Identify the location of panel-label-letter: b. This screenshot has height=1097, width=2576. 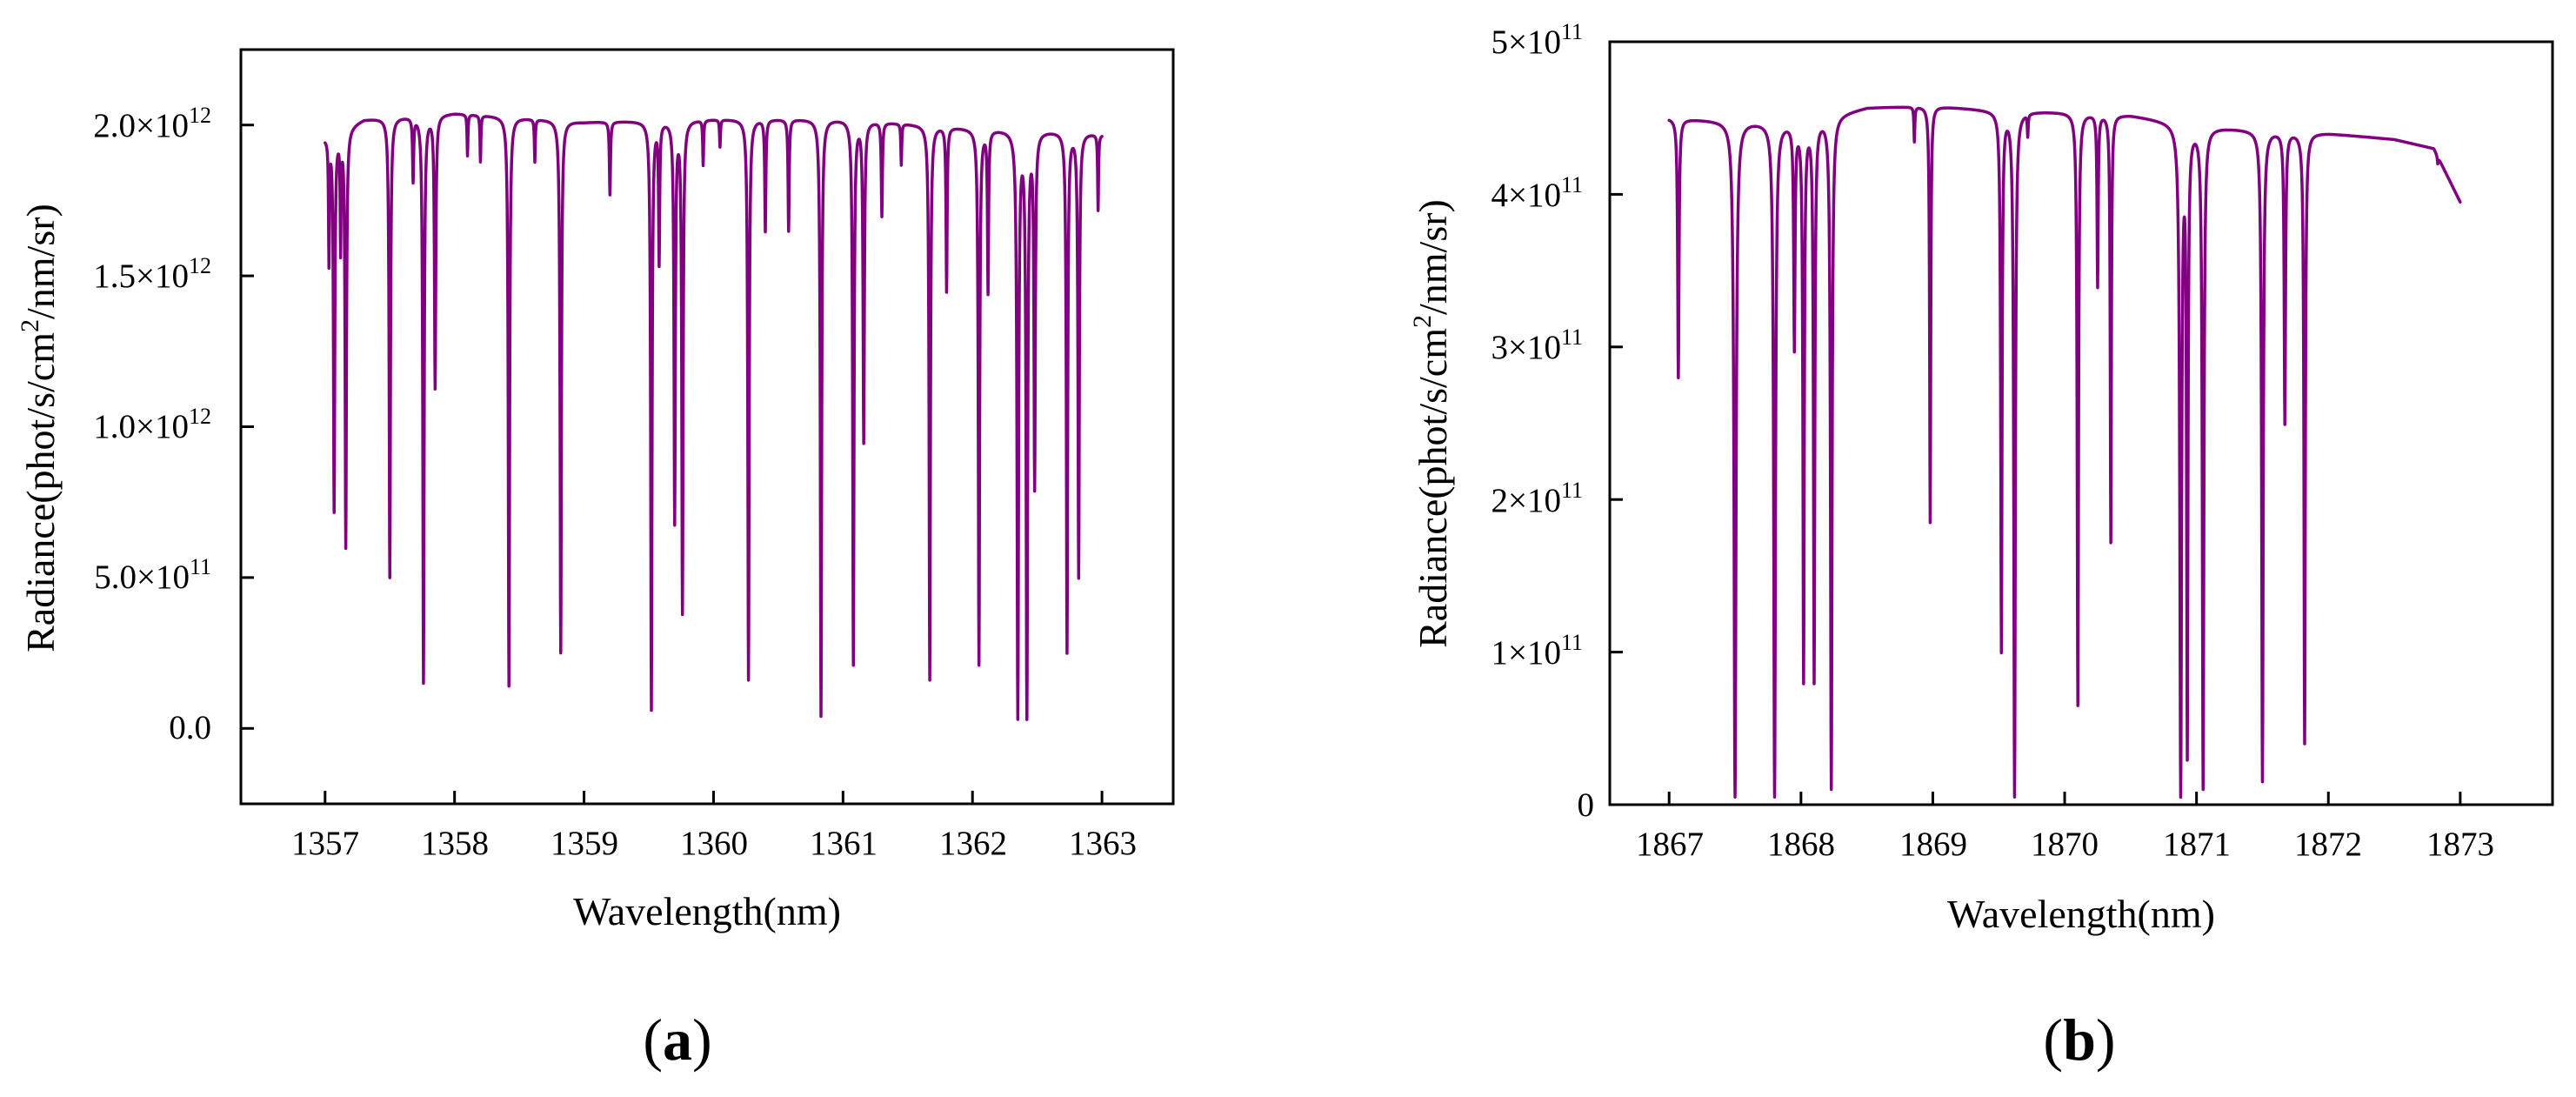
(2079, 1040).